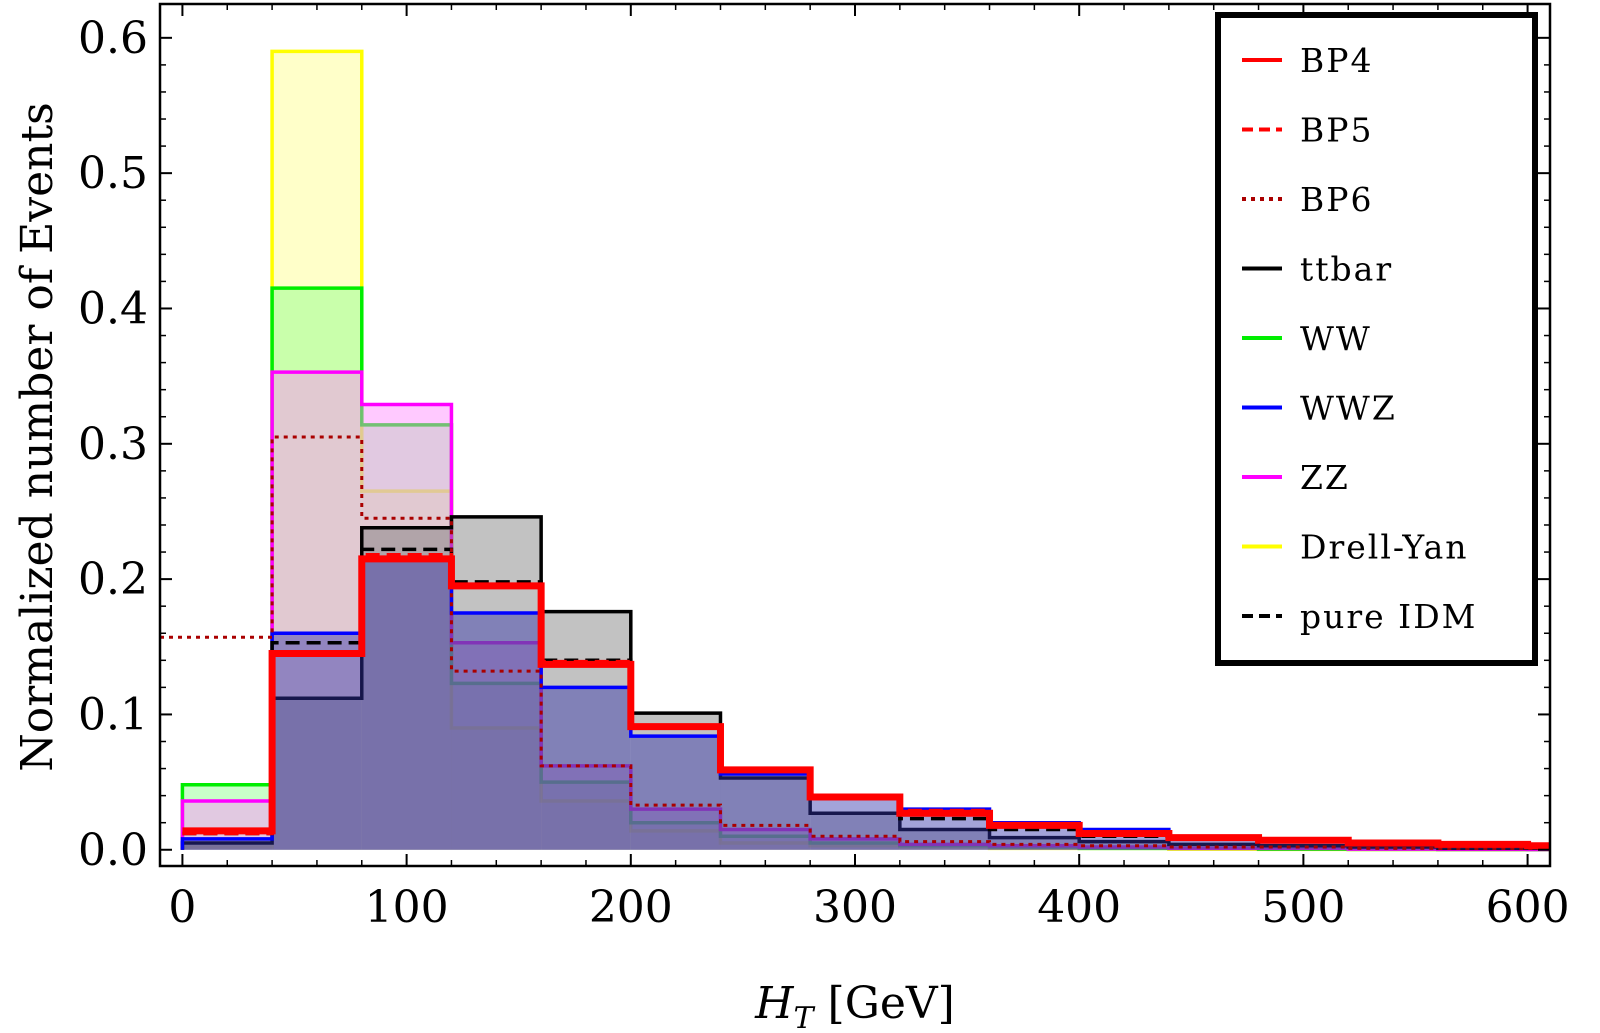  What do you see at coordinates (1376, 339) in the screenshot?
I see `legend: BP4 BP5 BP6 ttbar WW WWZ ZZ Drell-Yan pure IDM` at bounding box center [1376, 339].